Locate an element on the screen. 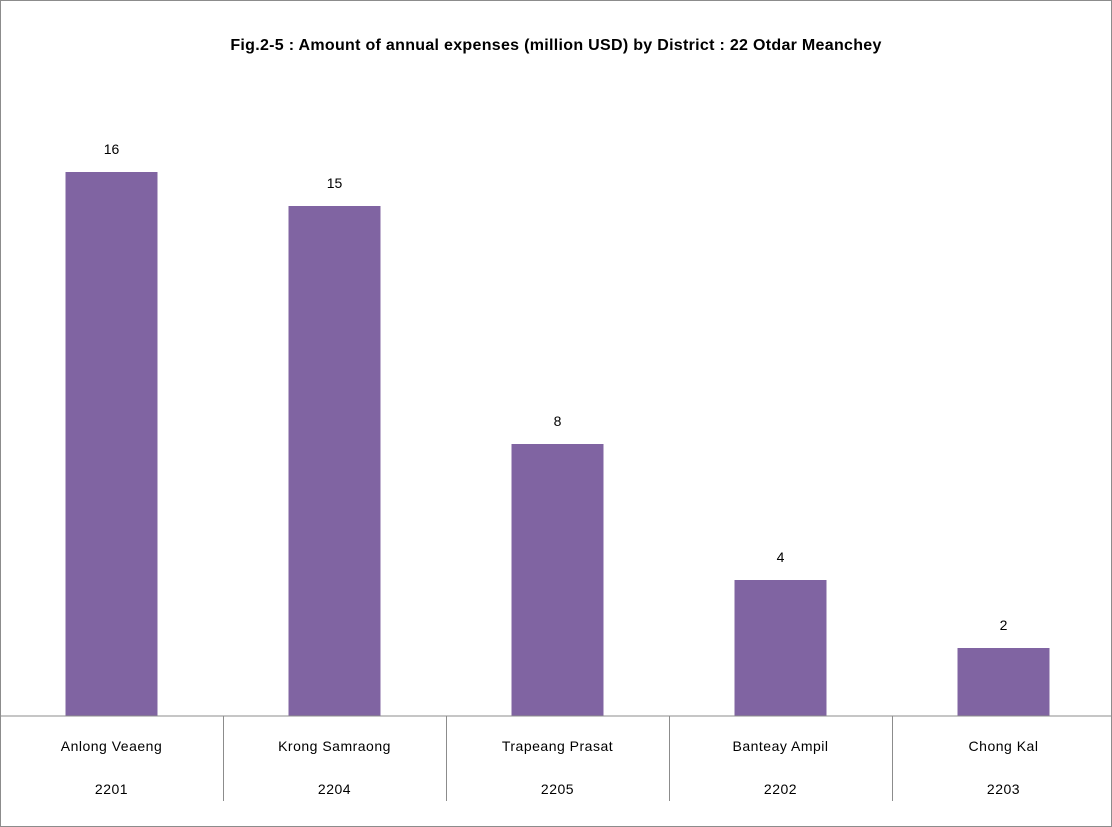 The height and width of the screenshot is (827, 1112). district-code-2205: 2205 is located at coordinates (557, 789).